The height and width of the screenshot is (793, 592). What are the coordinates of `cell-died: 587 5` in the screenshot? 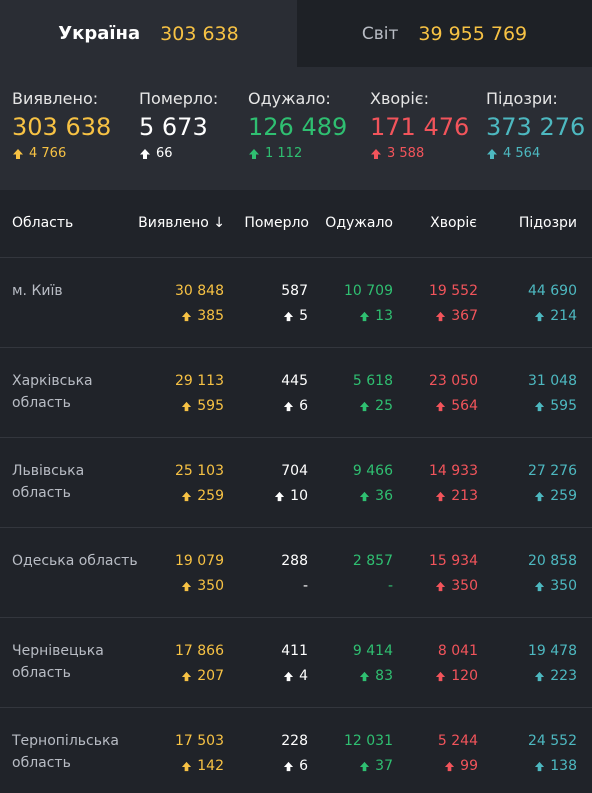 It's located at (294, 303).